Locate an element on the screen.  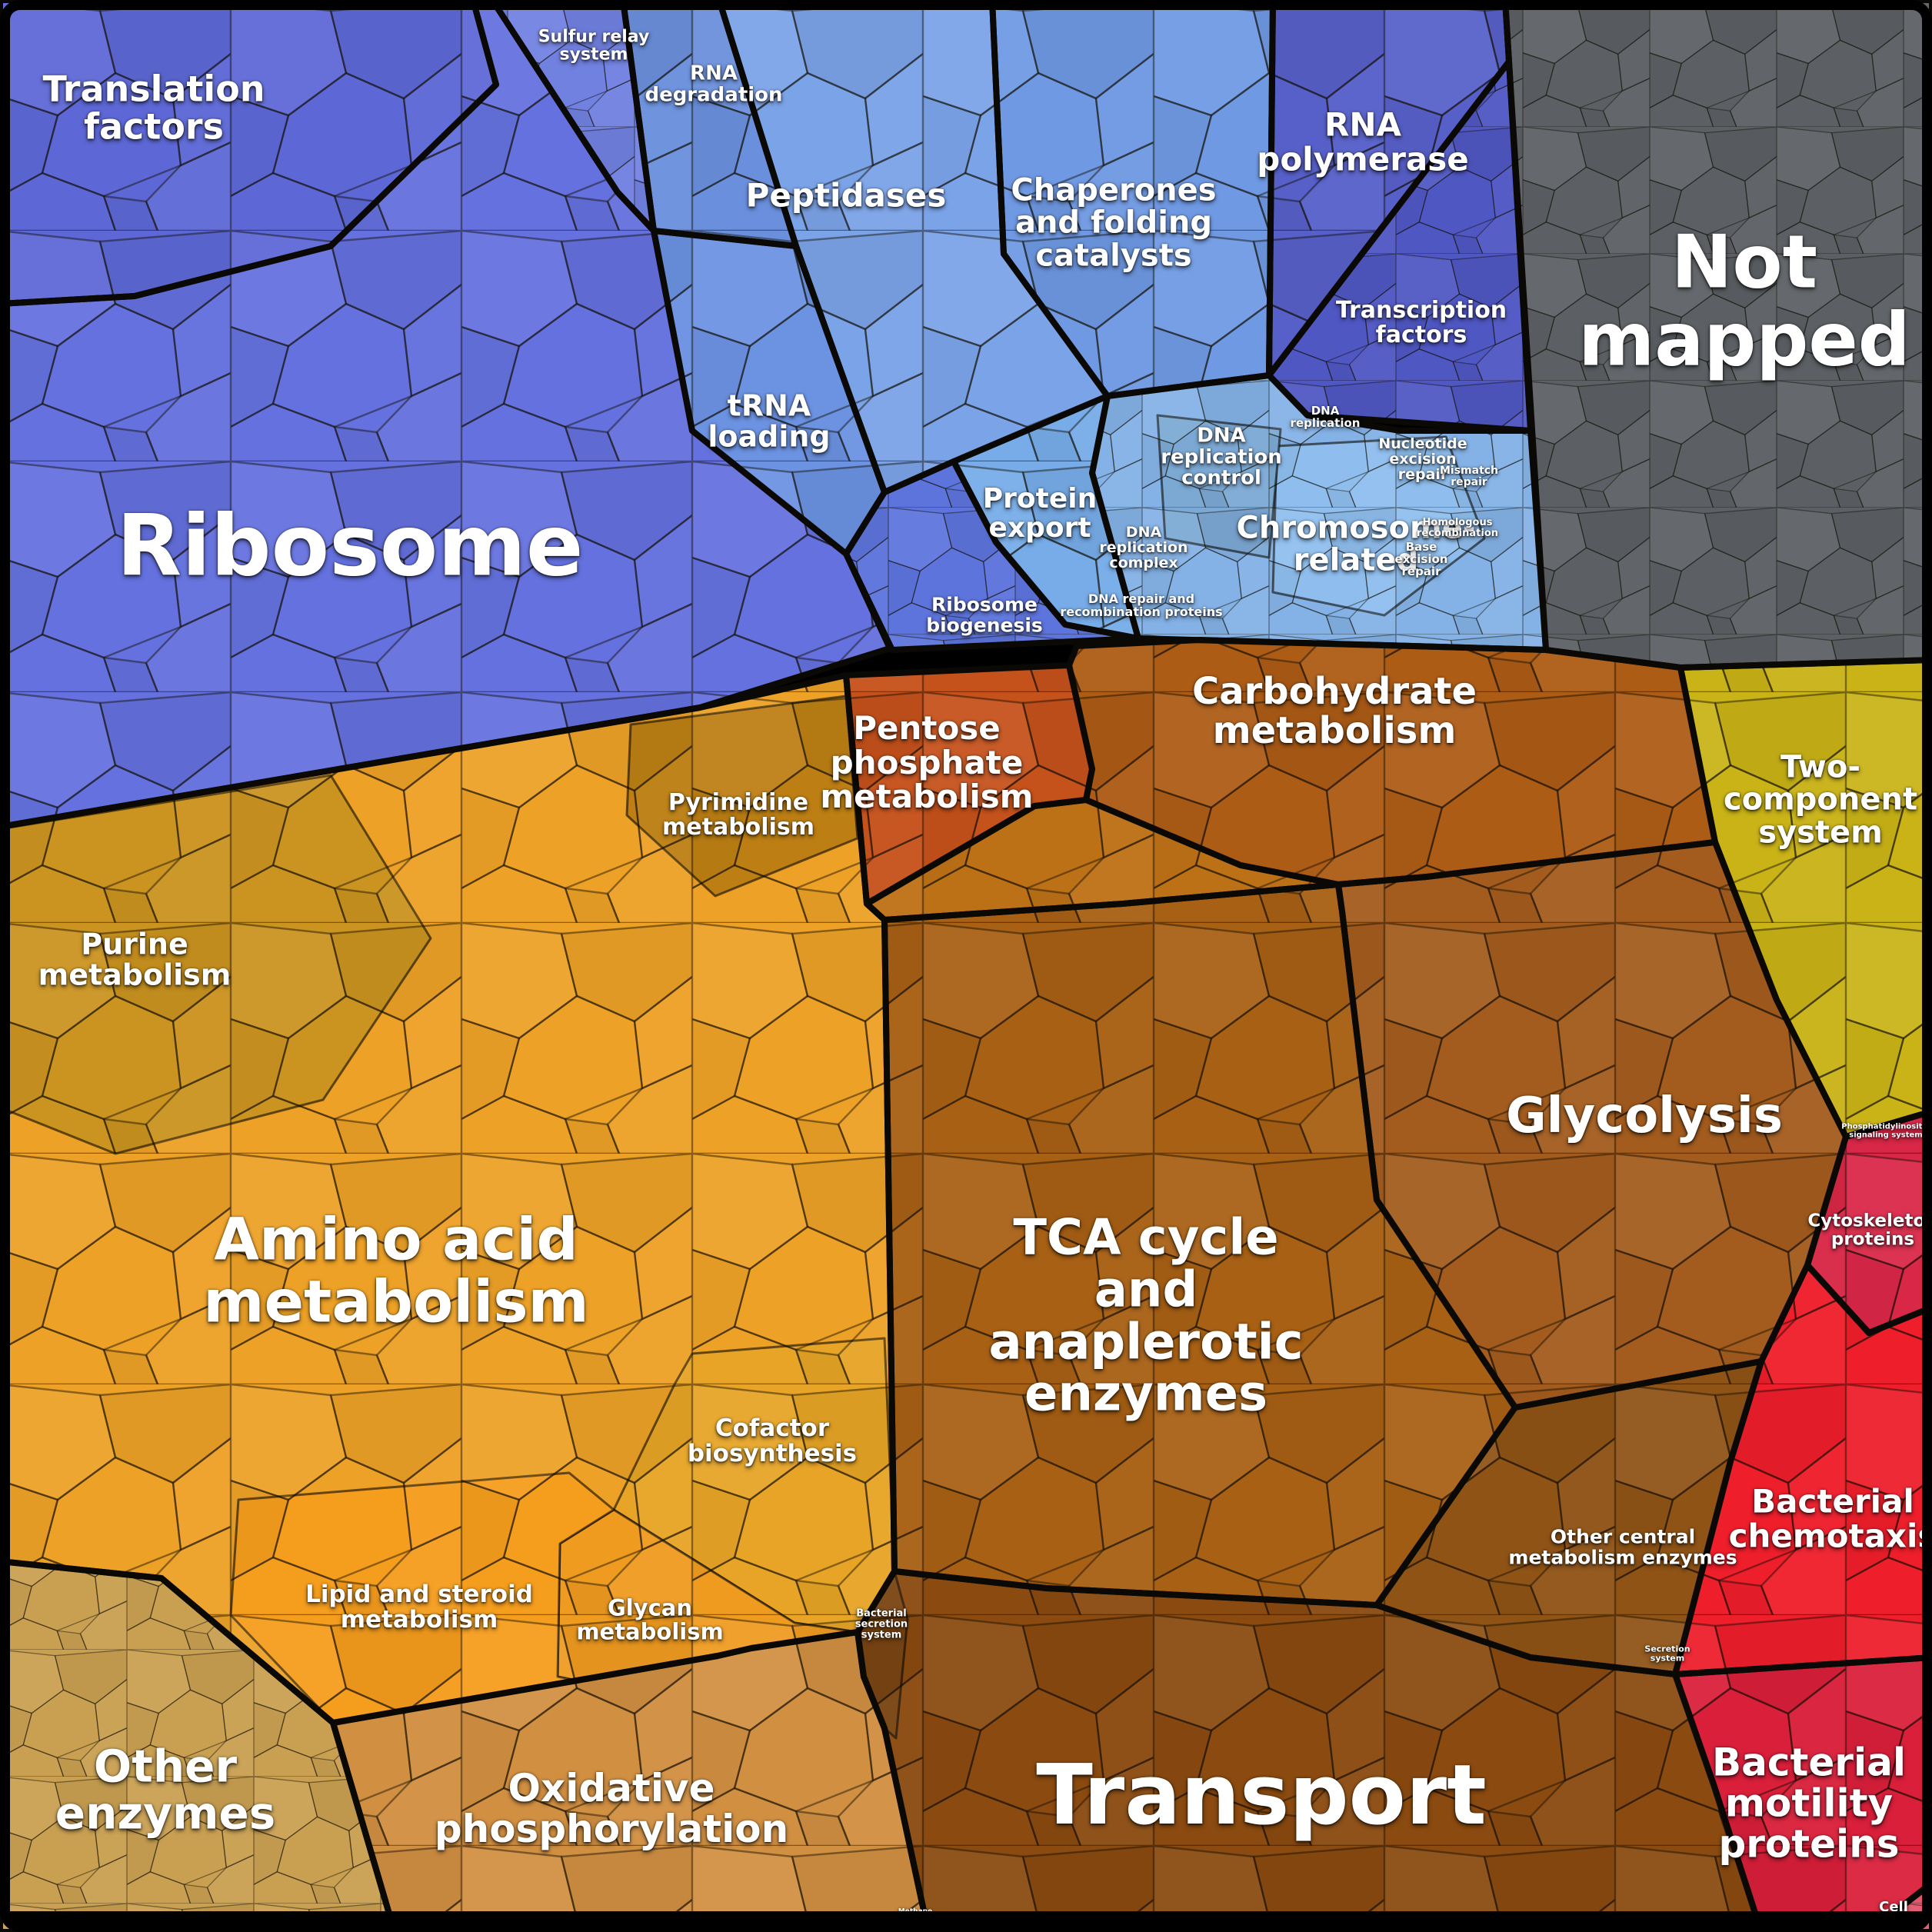
region-not-mapped is located at coordinates (1718, 334).